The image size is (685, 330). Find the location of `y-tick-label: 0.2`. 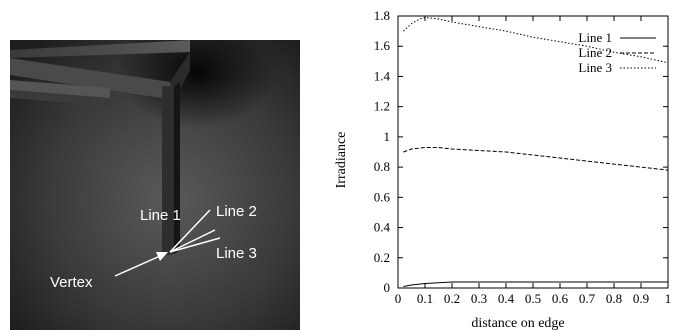

y-tick-label: 0.2 is located at coordinates (382, 257).